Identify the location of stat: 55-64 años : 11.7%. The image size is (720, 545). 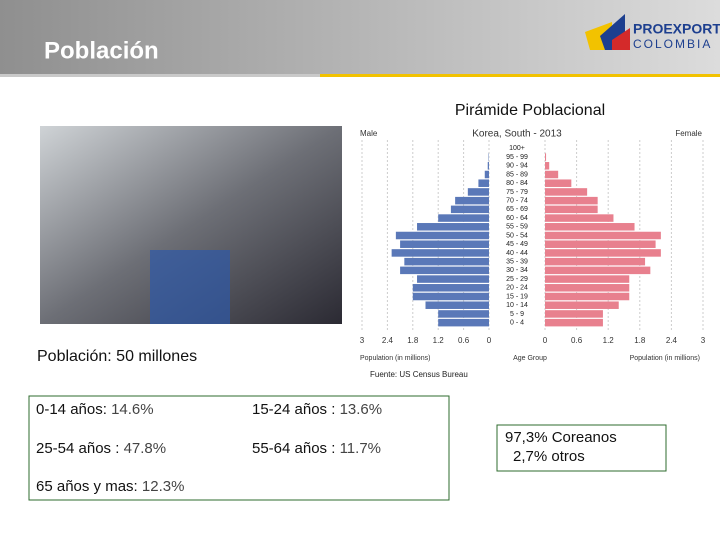
(316, 448).